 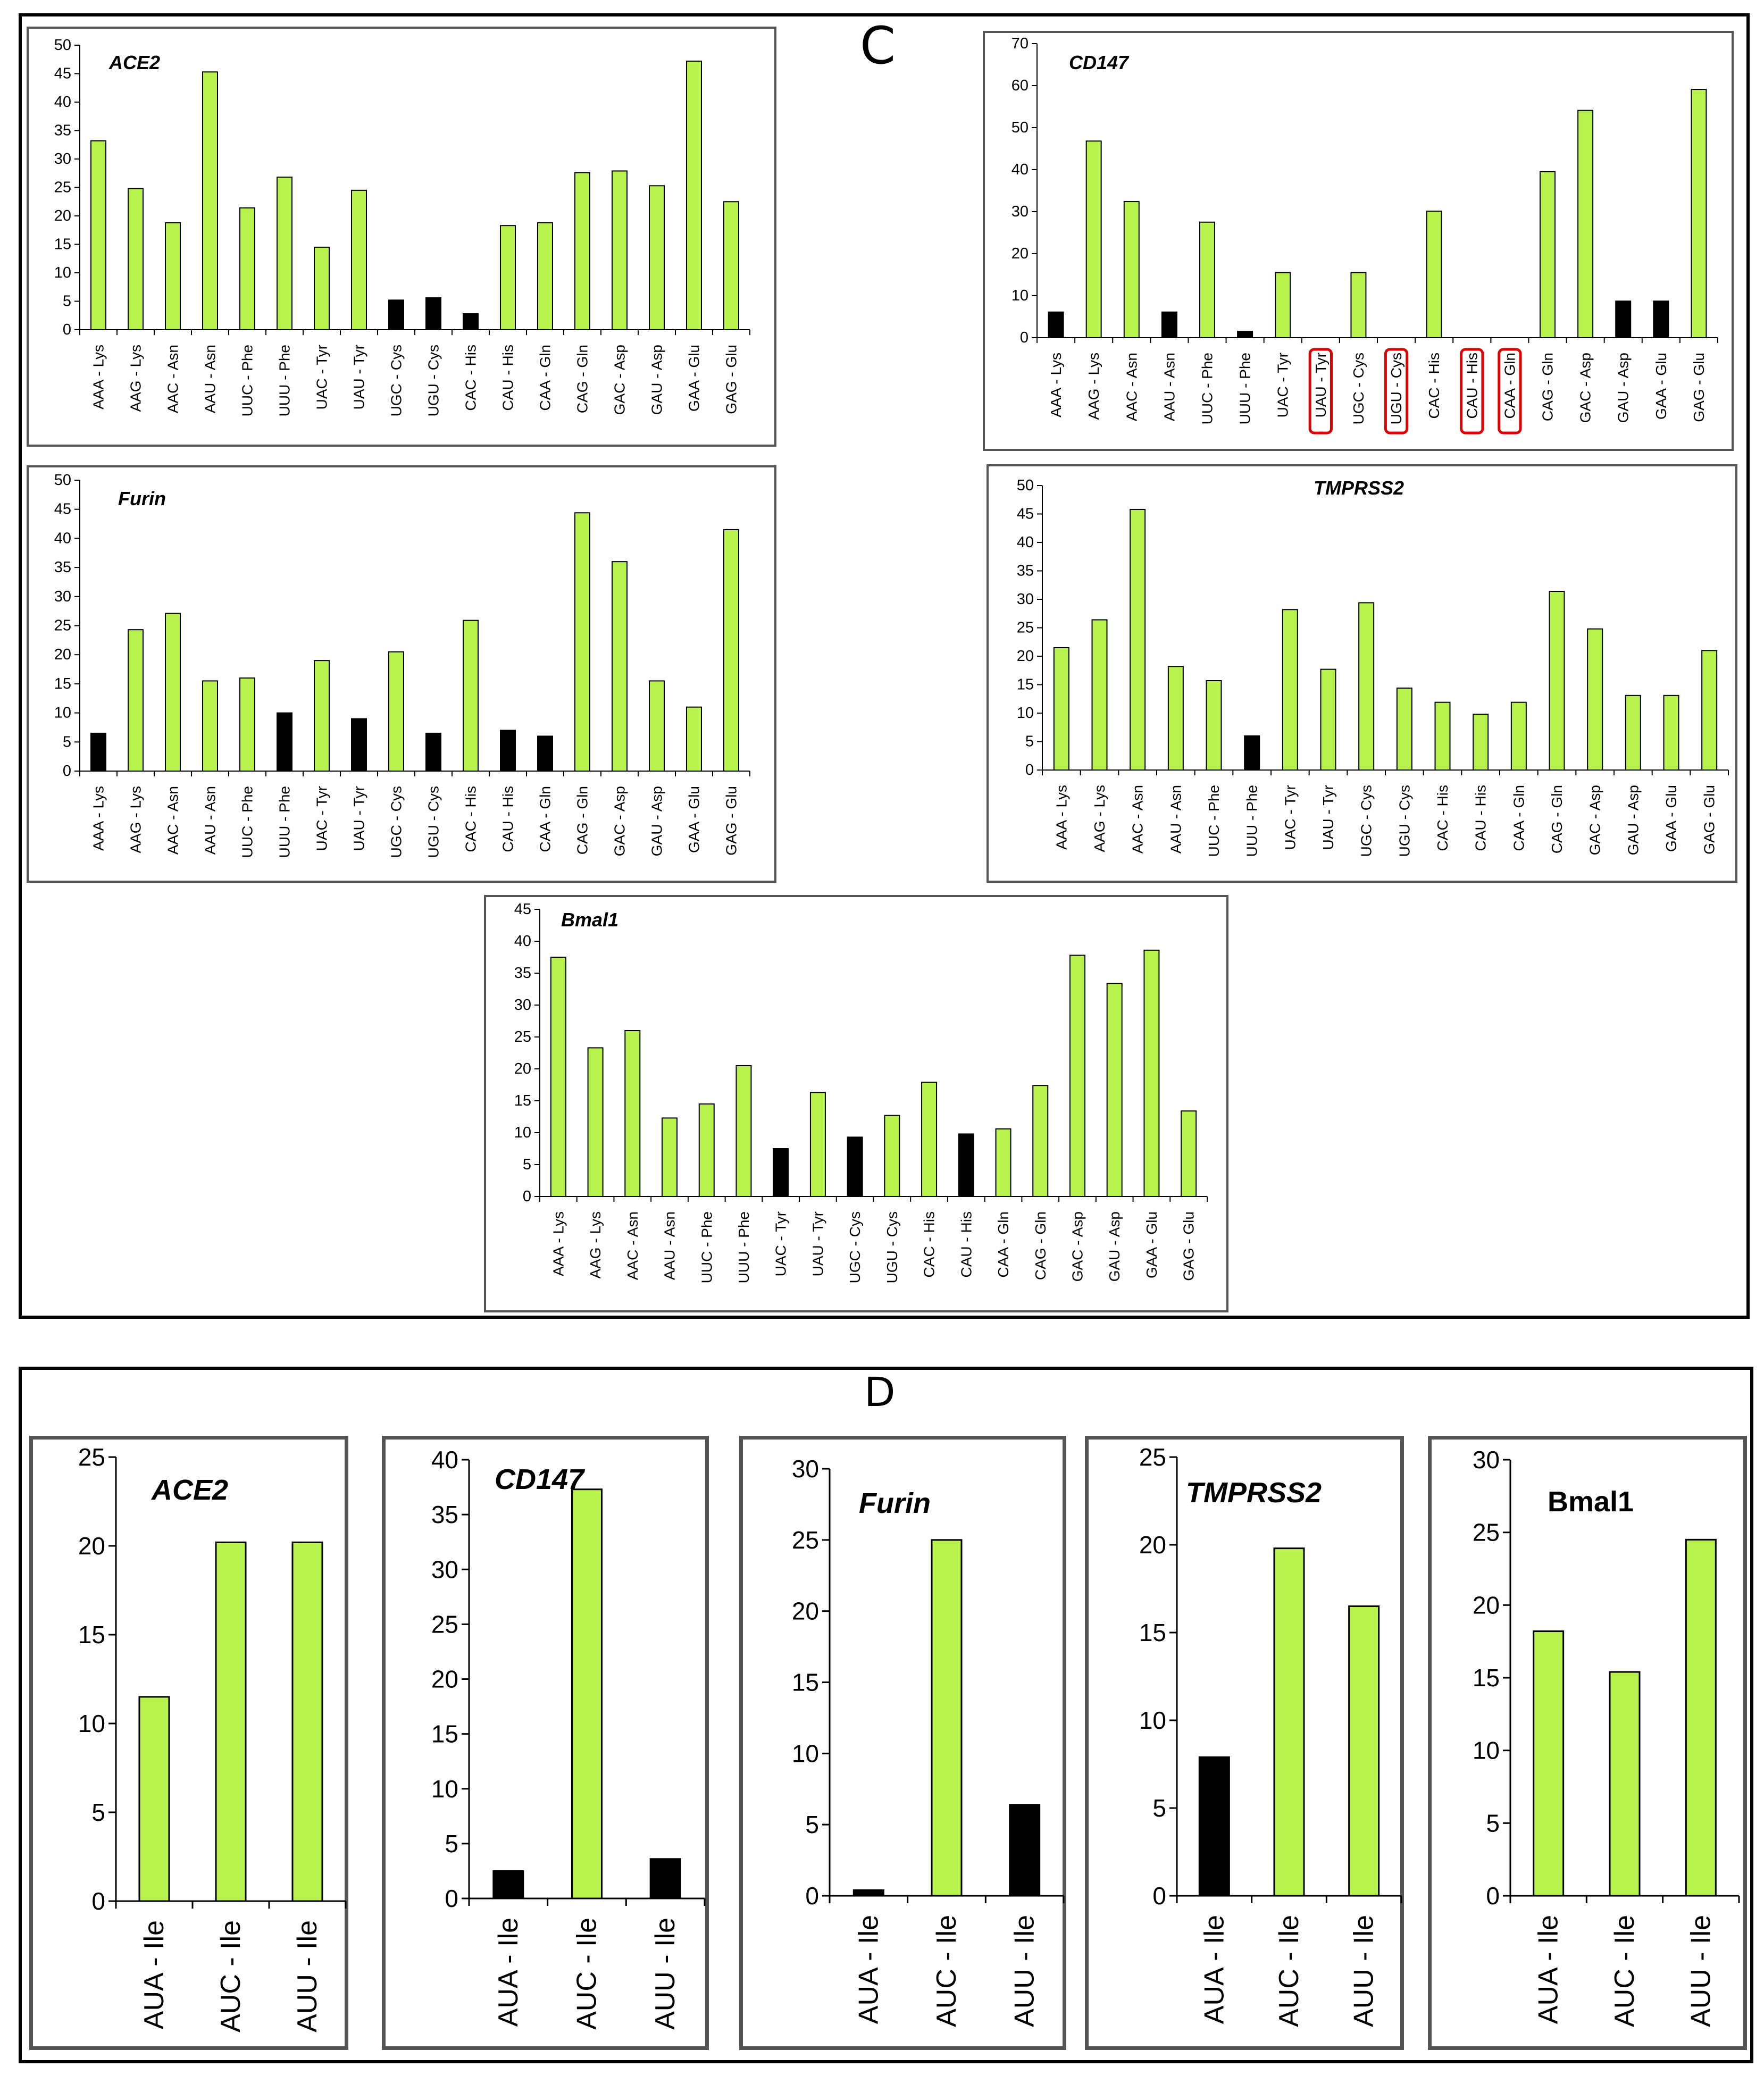 I want to click on x-tick-label: CAA - Gln, so click(x=1003, y=1244).